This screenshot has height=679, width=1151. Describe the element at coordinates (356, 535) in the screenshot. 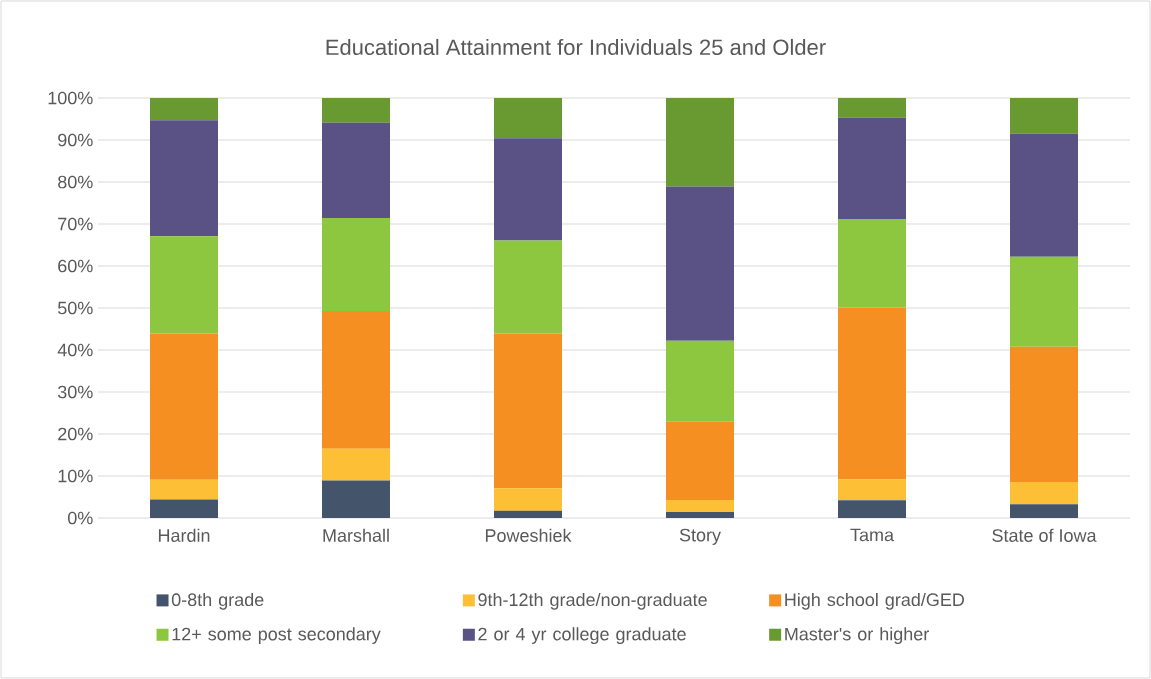

I see `x-tick-label: Marshall` at that location.